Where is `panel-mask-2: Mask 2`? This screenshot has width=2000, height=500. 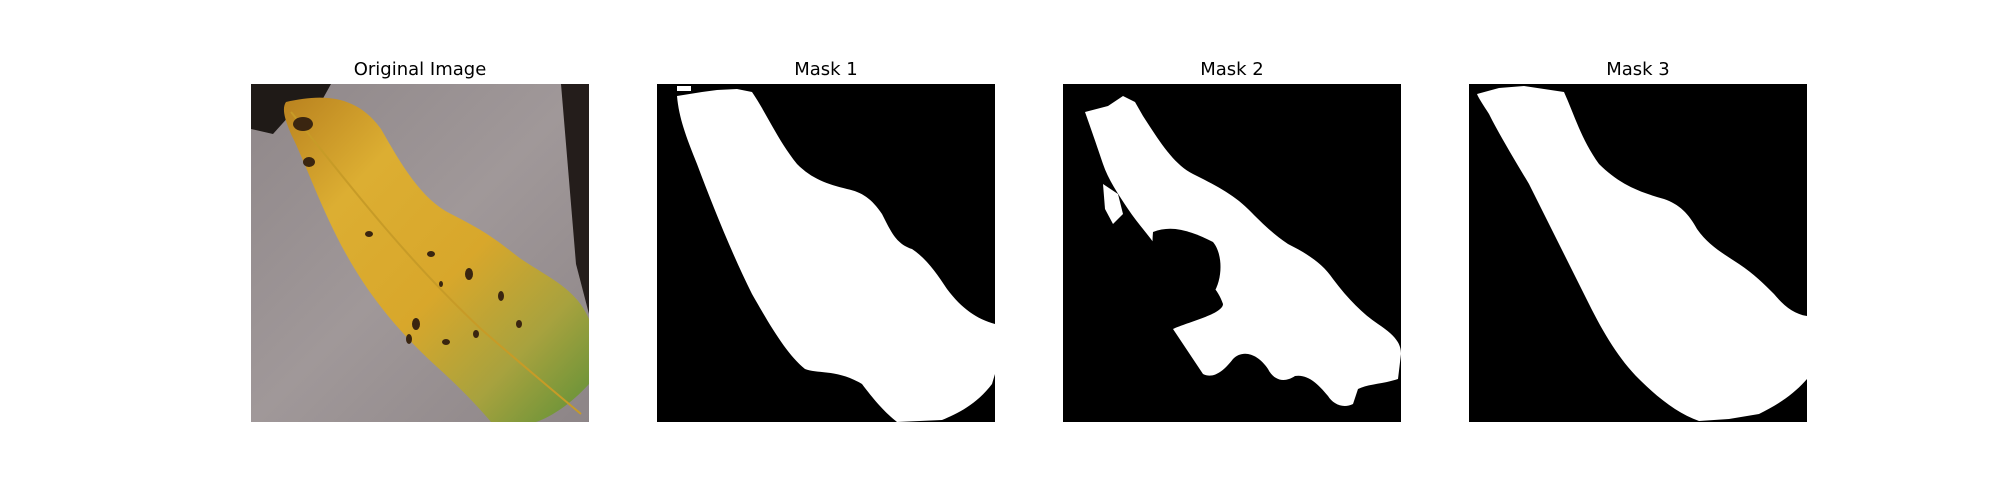
panel-mask-2: Mask 2 is located at coordinates (1232, 247).